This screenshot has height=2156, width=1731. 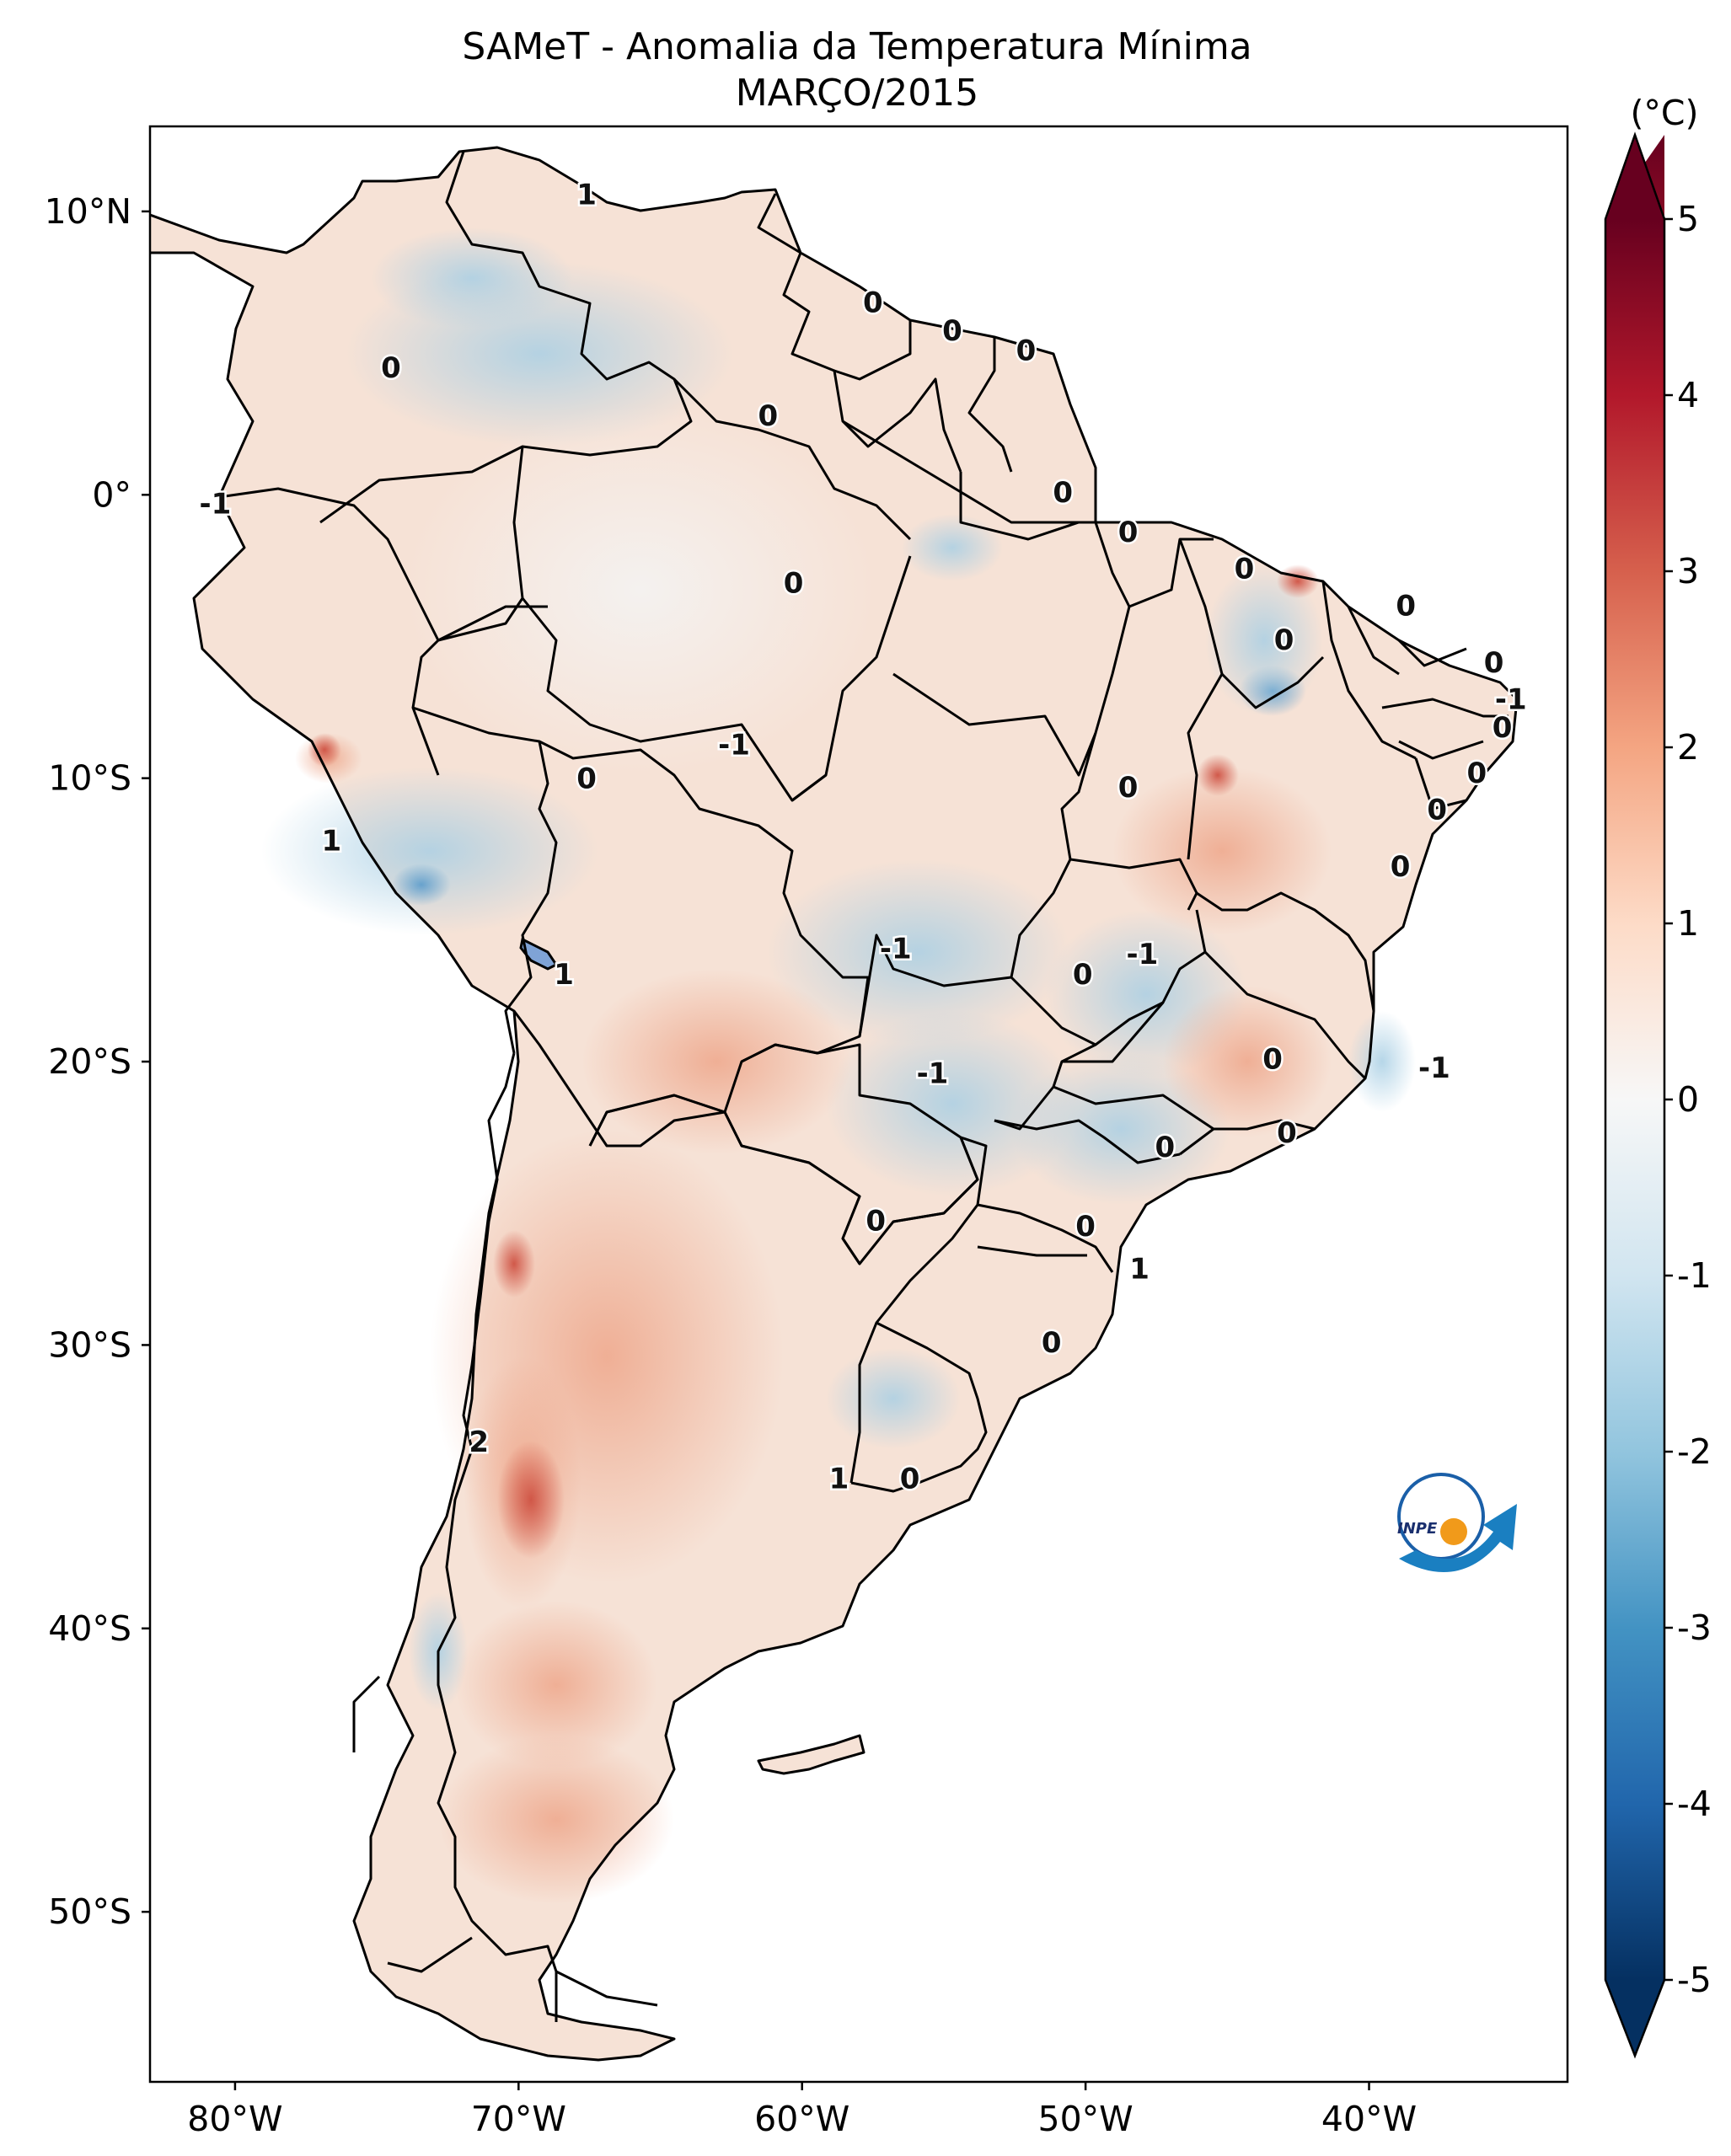 I want to click on lat-tick-label: 40°S, so click(x=89, y=1628).